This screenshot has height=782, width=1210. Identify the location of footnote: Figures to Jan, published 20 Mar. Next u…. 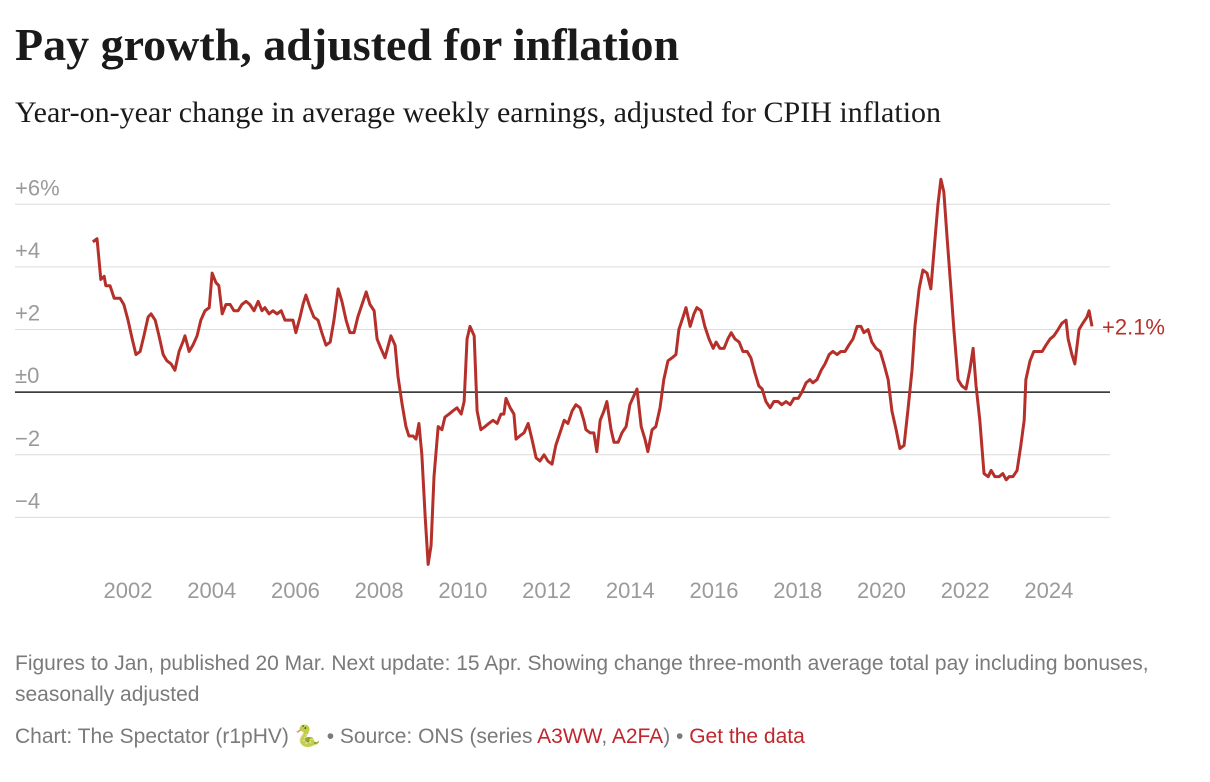
(582, 679).